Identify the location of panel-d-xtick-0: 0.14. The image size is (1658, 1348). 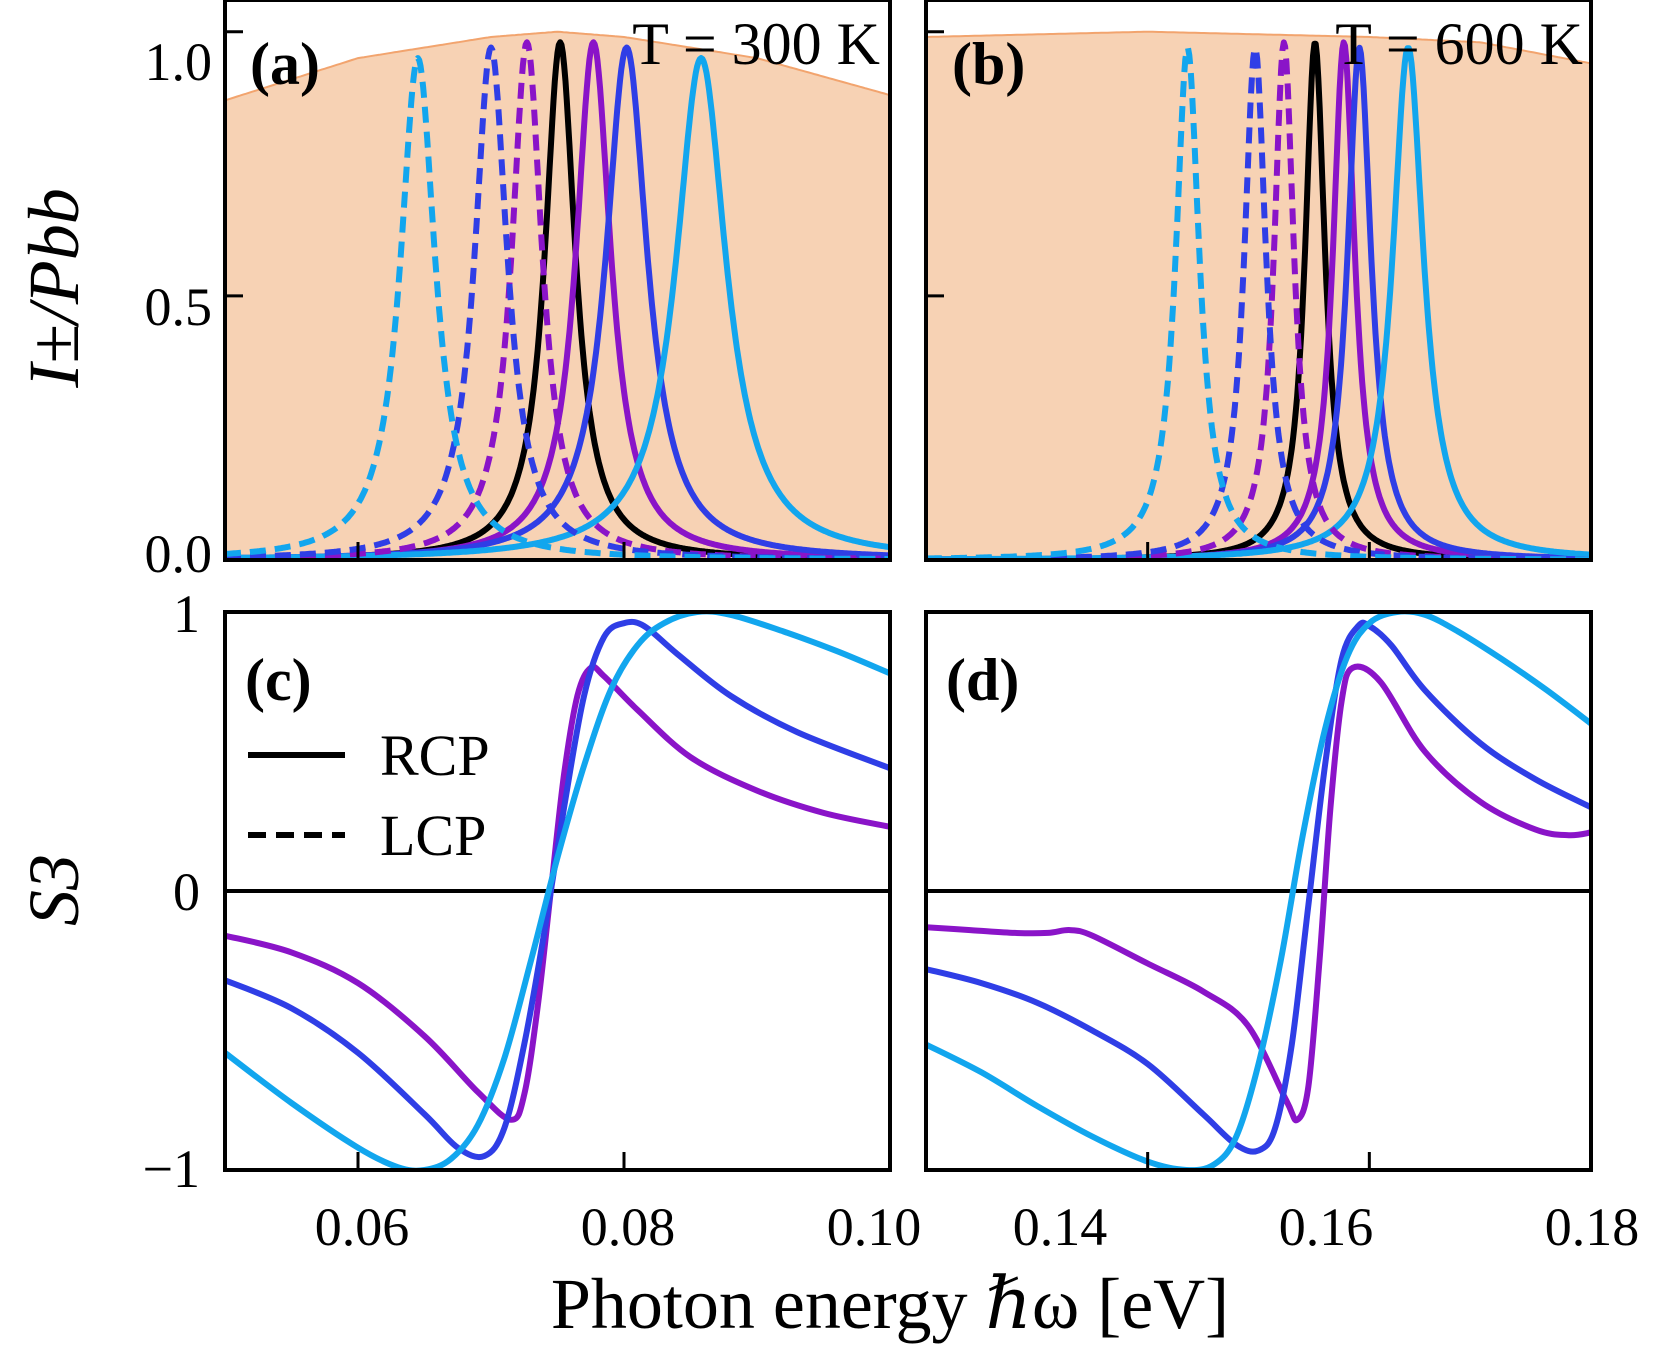
(1060, 1227).